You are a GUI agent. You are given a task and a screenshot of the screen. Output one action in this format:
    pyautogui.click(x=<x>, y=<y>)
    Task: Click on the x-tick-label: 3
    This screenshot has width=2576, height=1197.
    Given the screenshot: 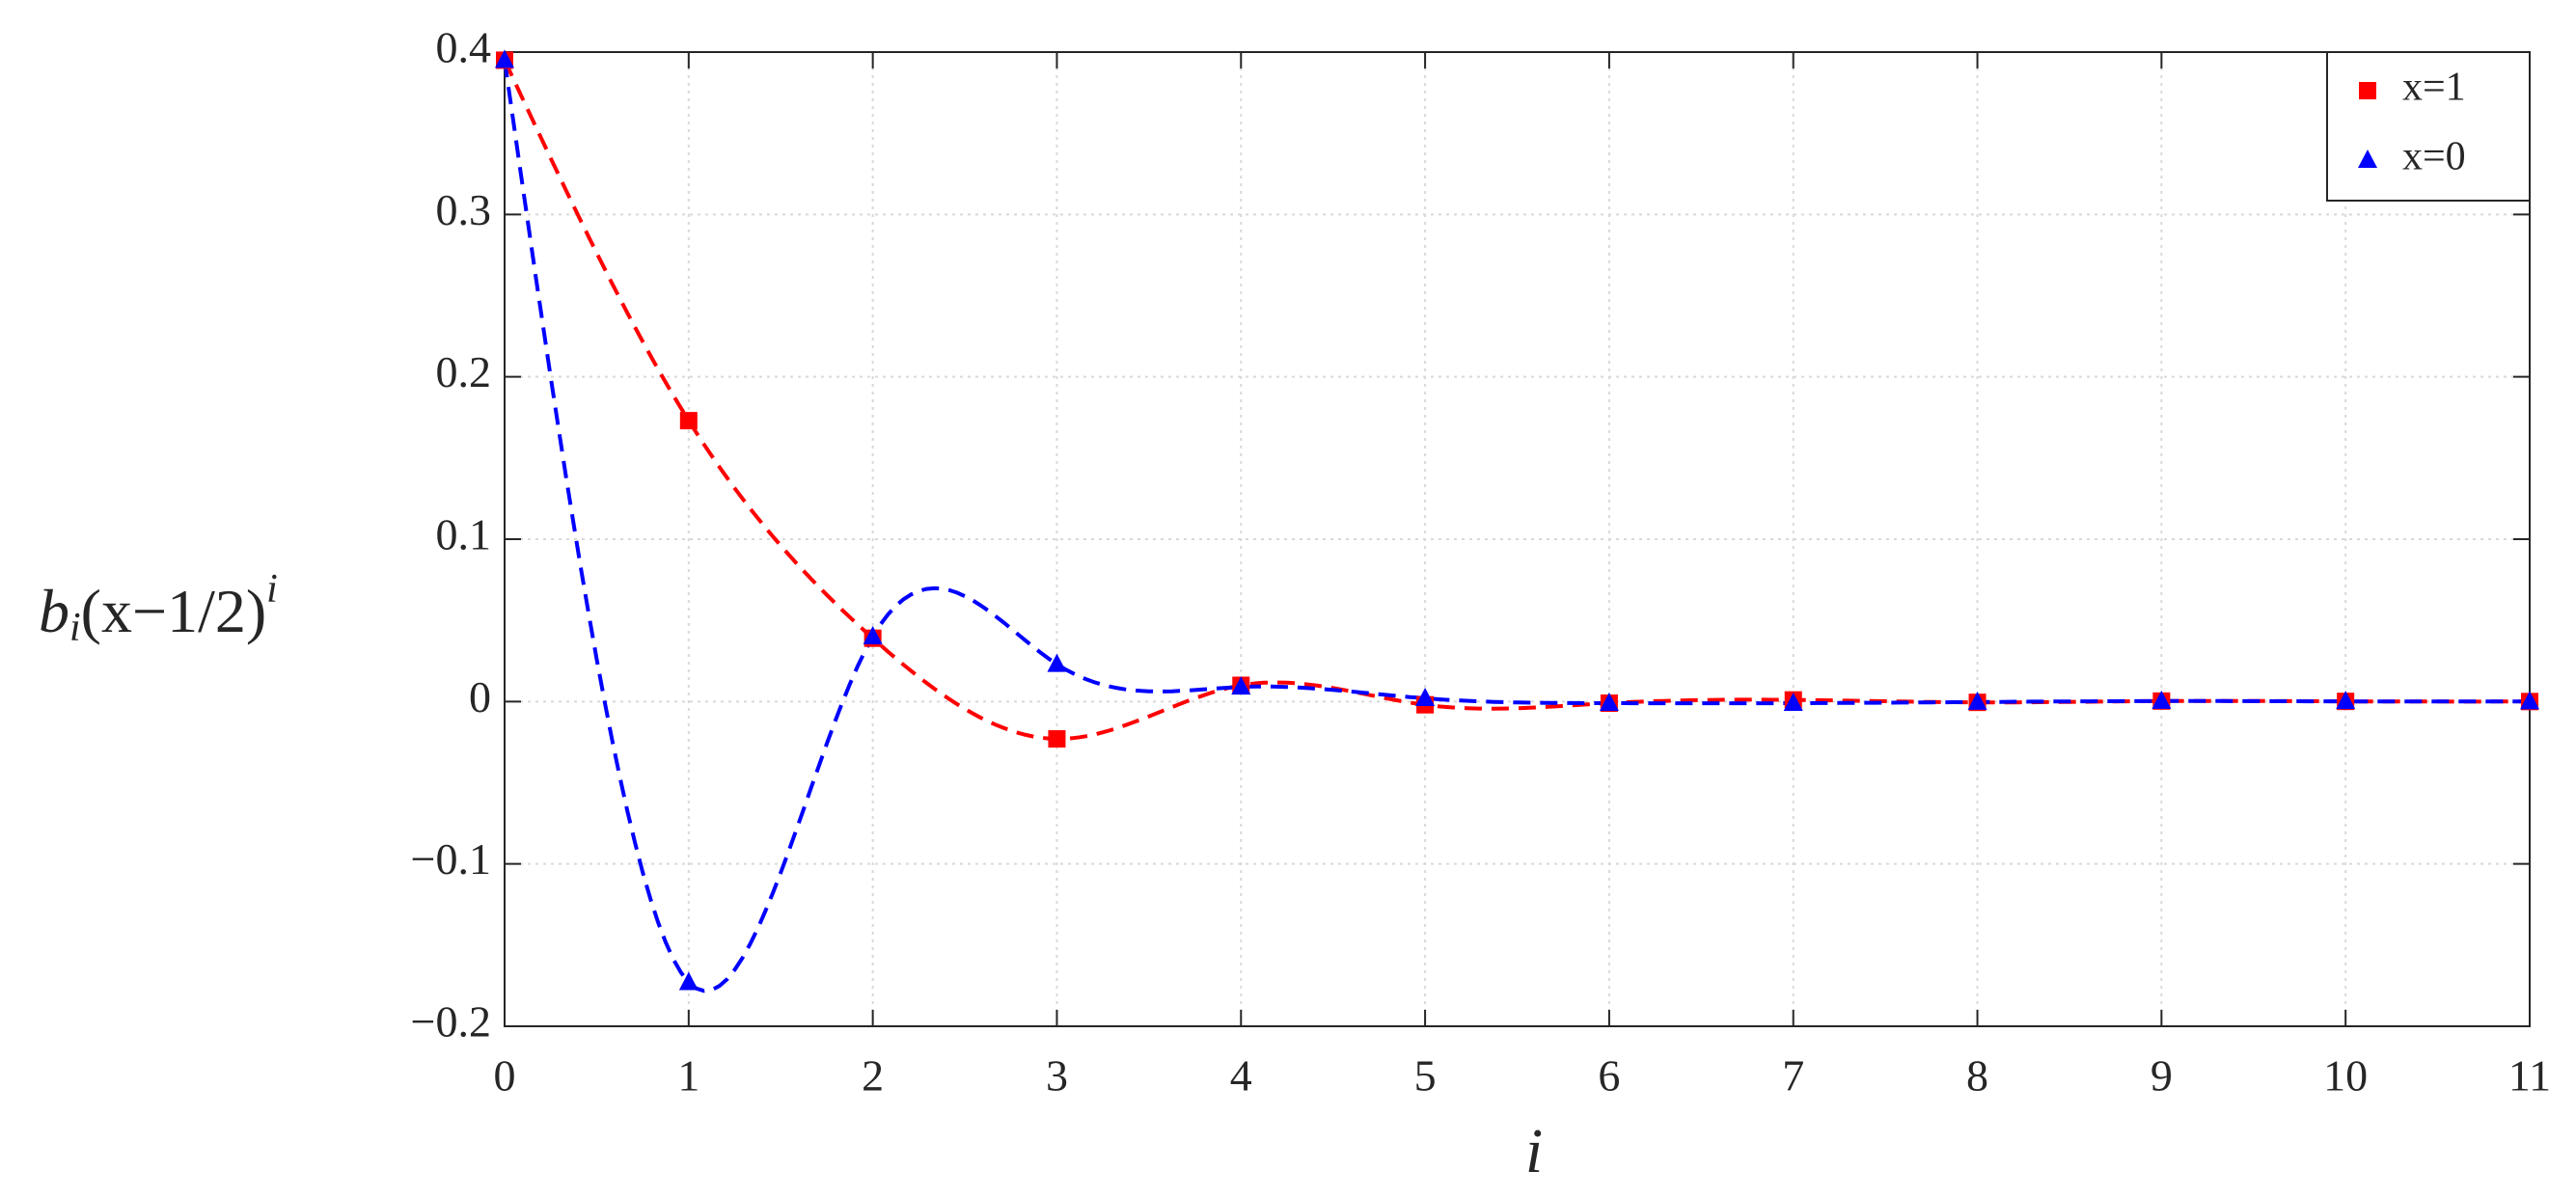 What is the action you would take?
    pyautogui.click(x=1057, y=1076)
    